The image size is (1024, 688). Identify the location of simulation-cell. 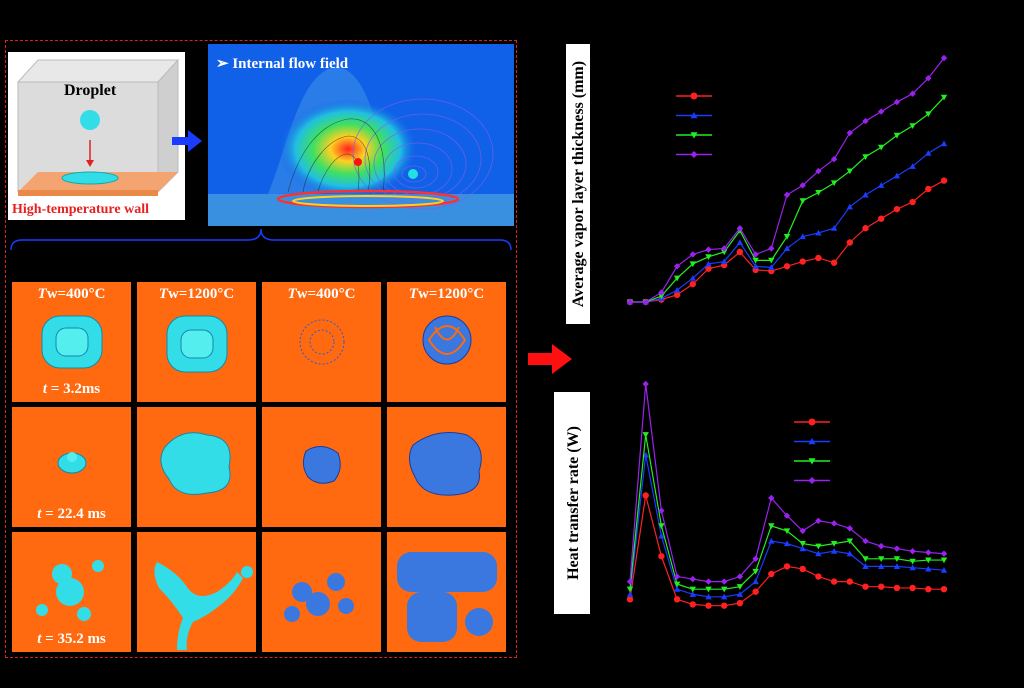
(321, 467).